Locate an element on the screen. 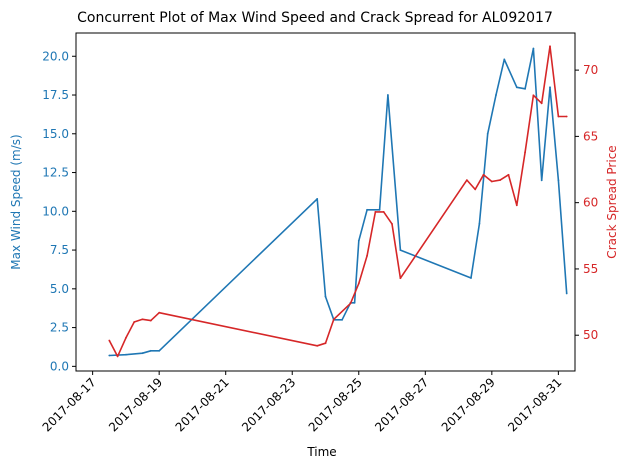  left-y-tick-label: 20.0 is located at coordinates (55, 56).